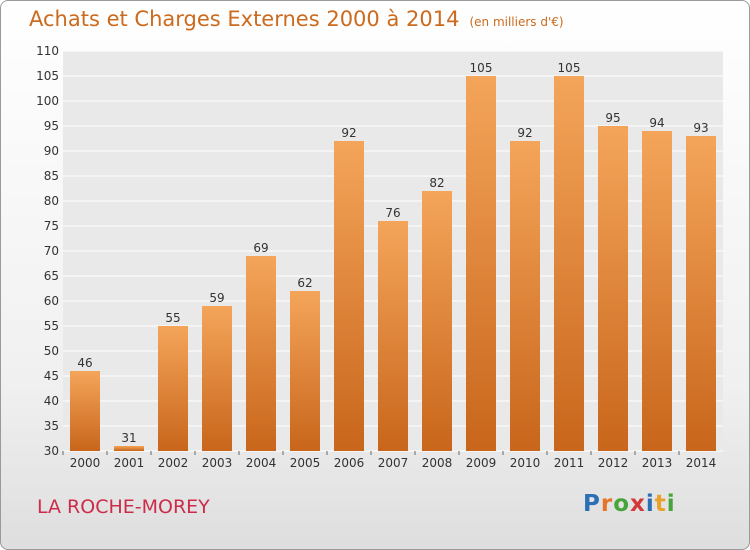 This screenshot has height=550, width=750. What do you see at coordinates (47, 51) in the screenshot?
I see `y-tick-label: 110` at bounding box center [47, 51].